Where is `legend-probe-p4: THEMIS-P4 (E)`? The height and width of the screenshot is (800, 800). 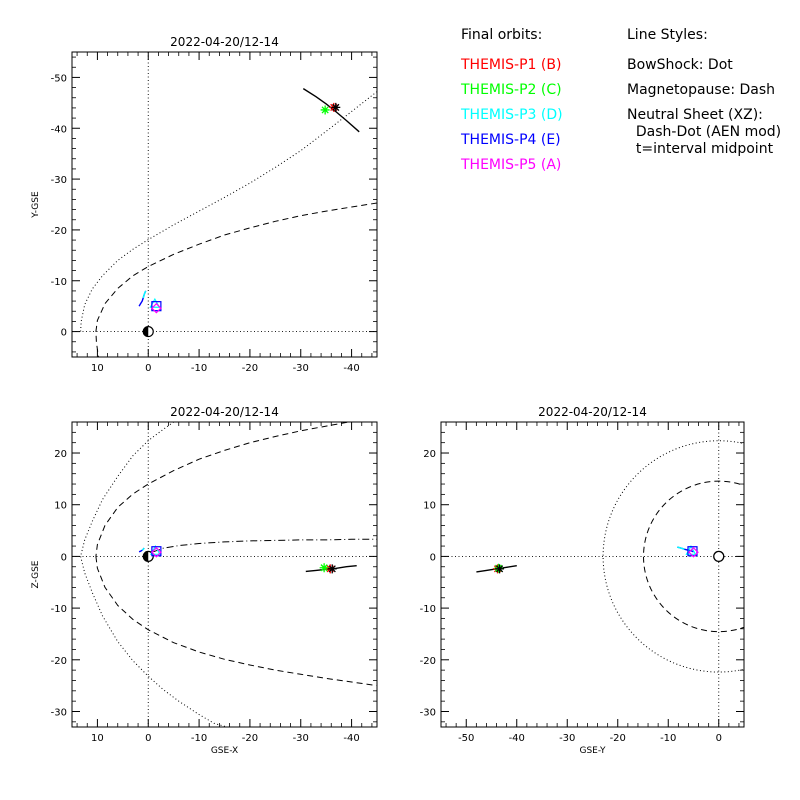
legend-probe-p4: THEMIS-P4 (E) is located at coordinates (511, 140).